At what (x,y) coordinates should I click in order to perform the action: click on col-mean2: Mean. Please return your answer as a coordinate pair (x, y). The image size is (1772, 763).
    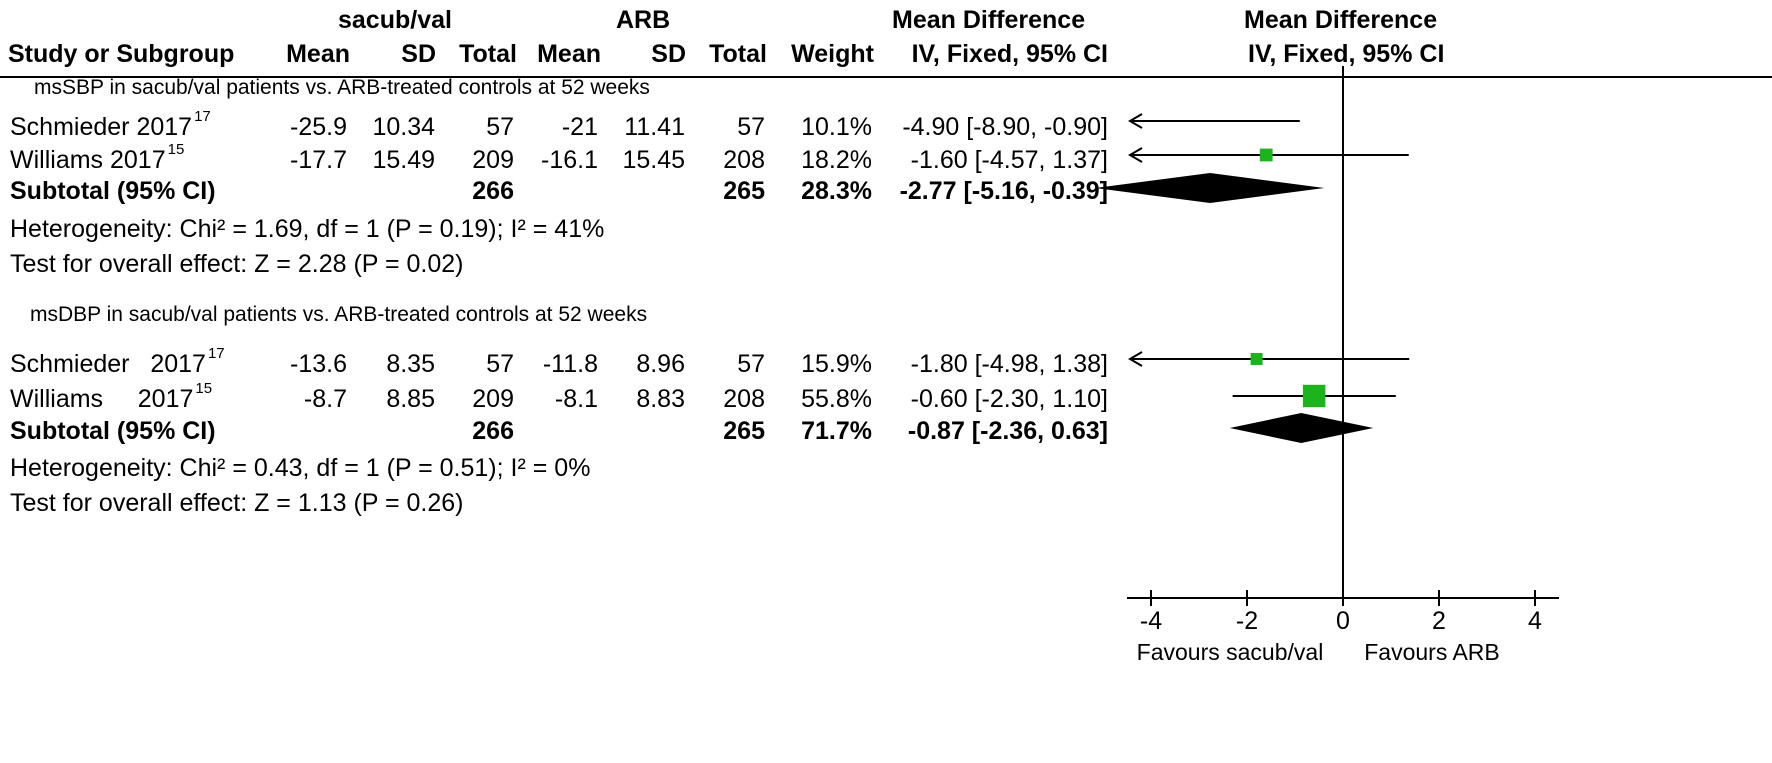
    Looking at the image, I should click on (569, 54).